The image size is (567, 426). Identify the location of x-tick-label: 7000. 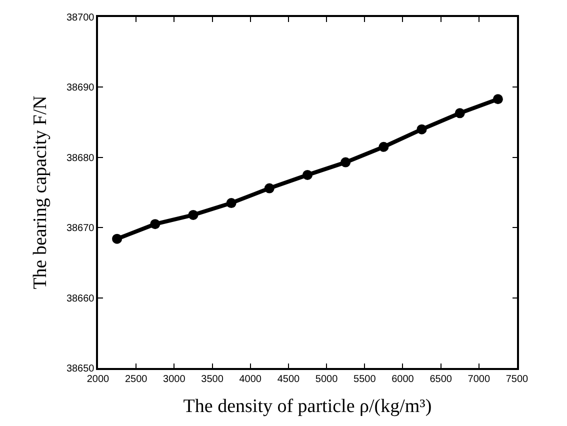
(479, 379).